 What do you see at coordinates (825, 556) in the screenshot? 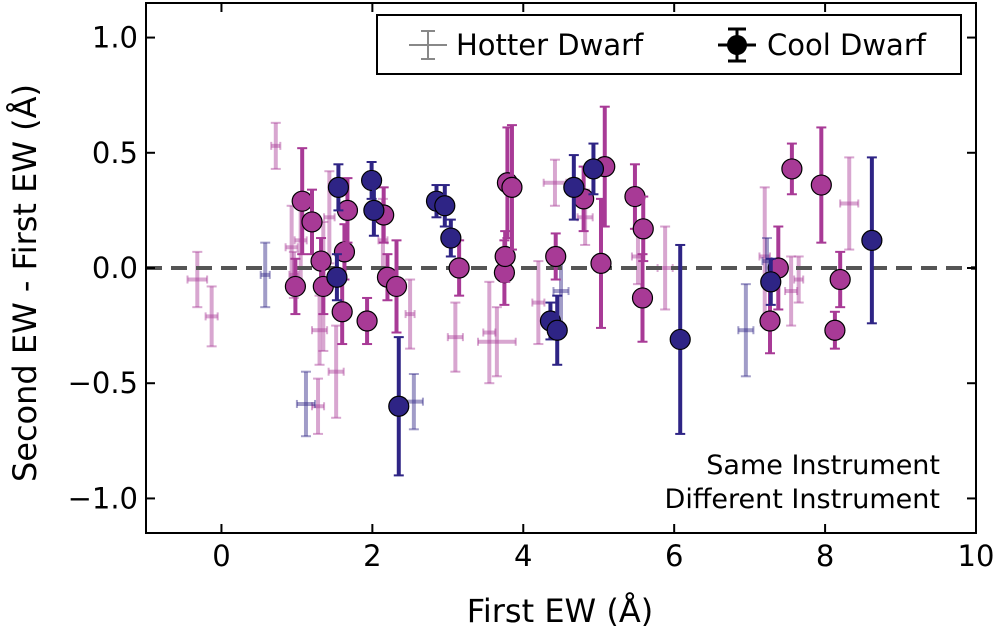
I see `x-tick-label: 8` at bounding box center [825, 556].